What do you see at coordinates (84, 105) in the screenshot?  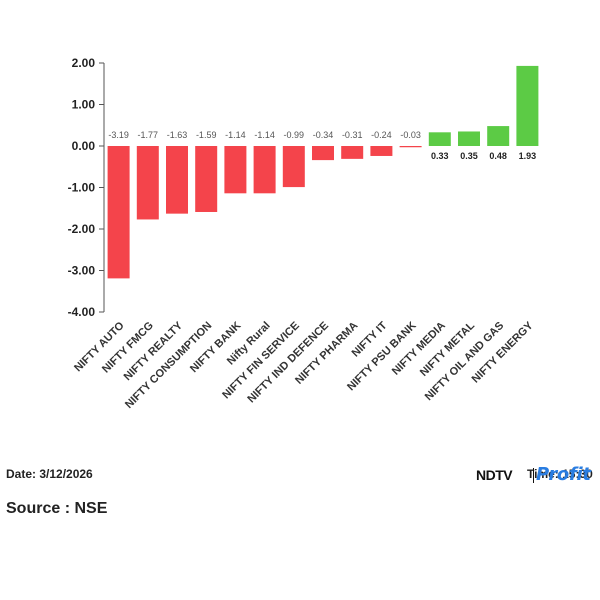 I see `y-tick-label: 1.00` at bounding box center [84, 105].